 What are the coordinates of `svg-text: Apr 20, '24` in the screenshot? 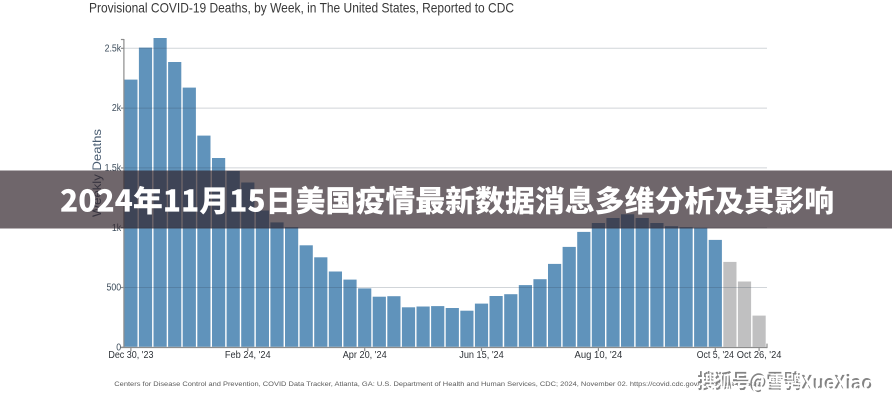 It's located at (365, 355).